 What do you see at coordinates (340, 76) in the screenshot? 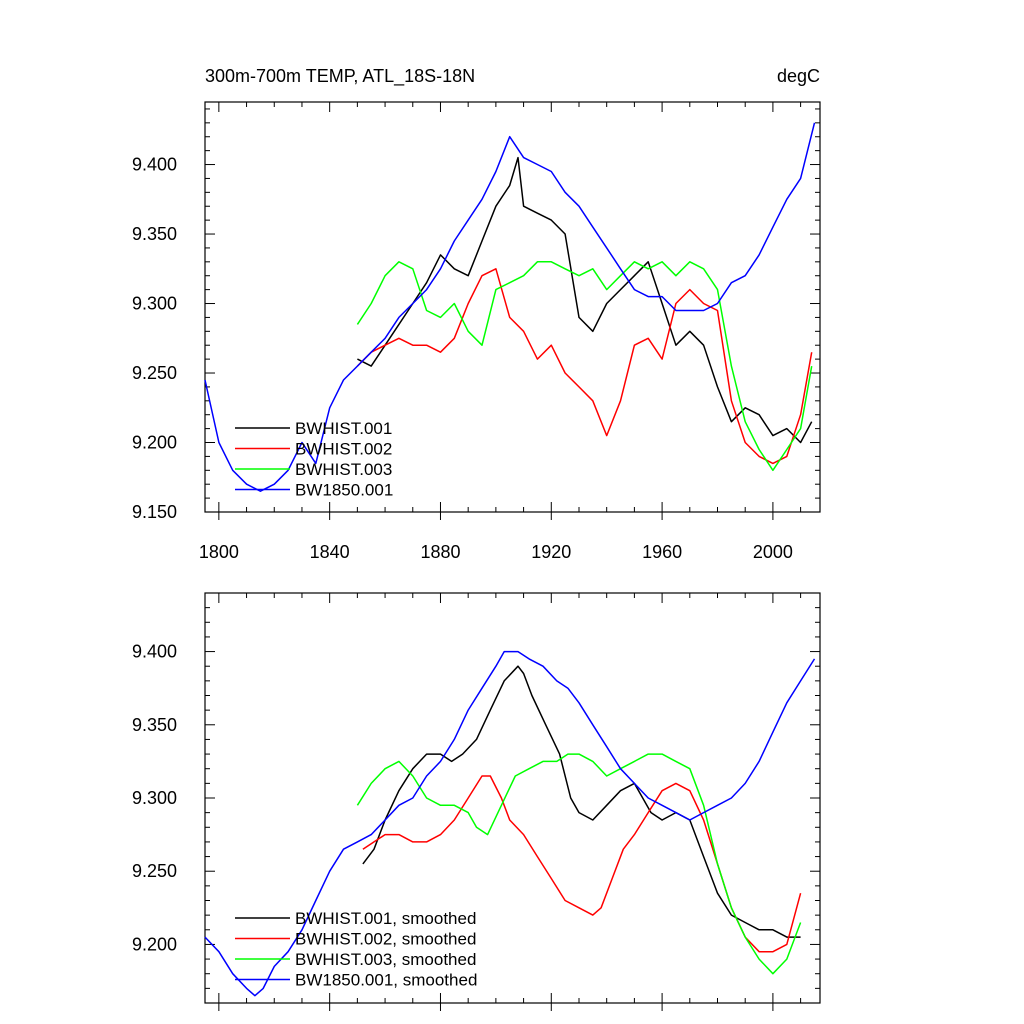
I see `top-chart-title: 300m-700m TEMP, ATL_18S-18N` at bounding box center [340, 76].